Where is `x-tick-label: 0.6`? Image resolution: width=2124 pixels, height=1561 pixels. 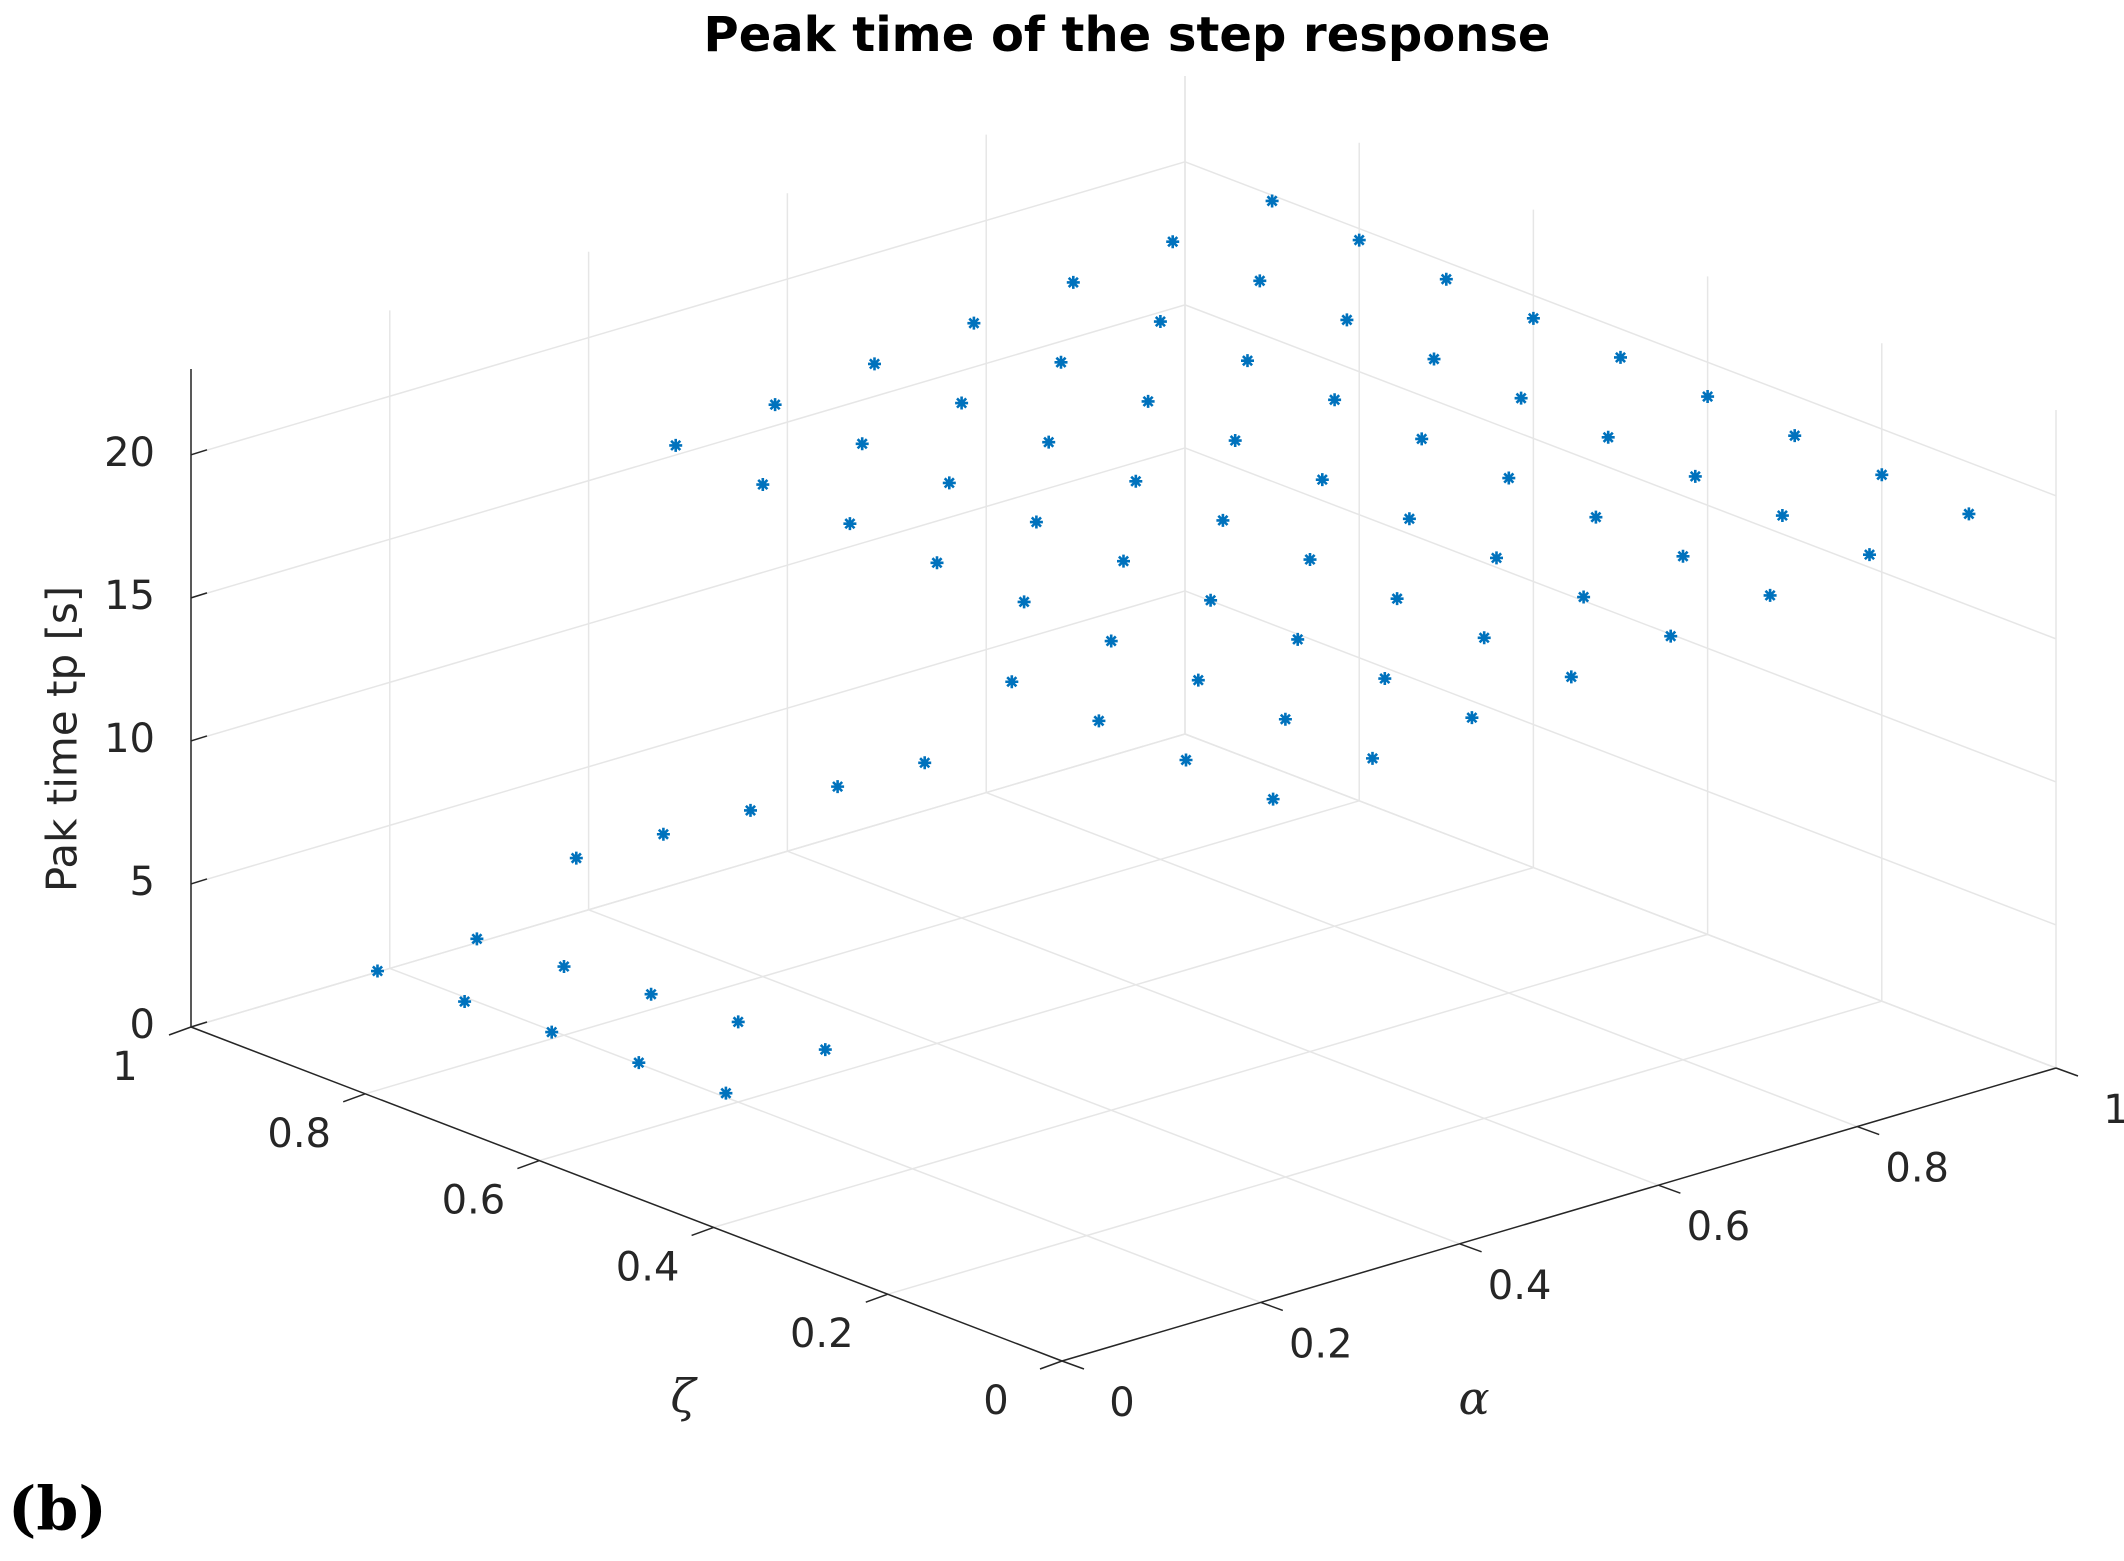 x-tick-label: 0.6 is located at coordinates (1719, 1227).